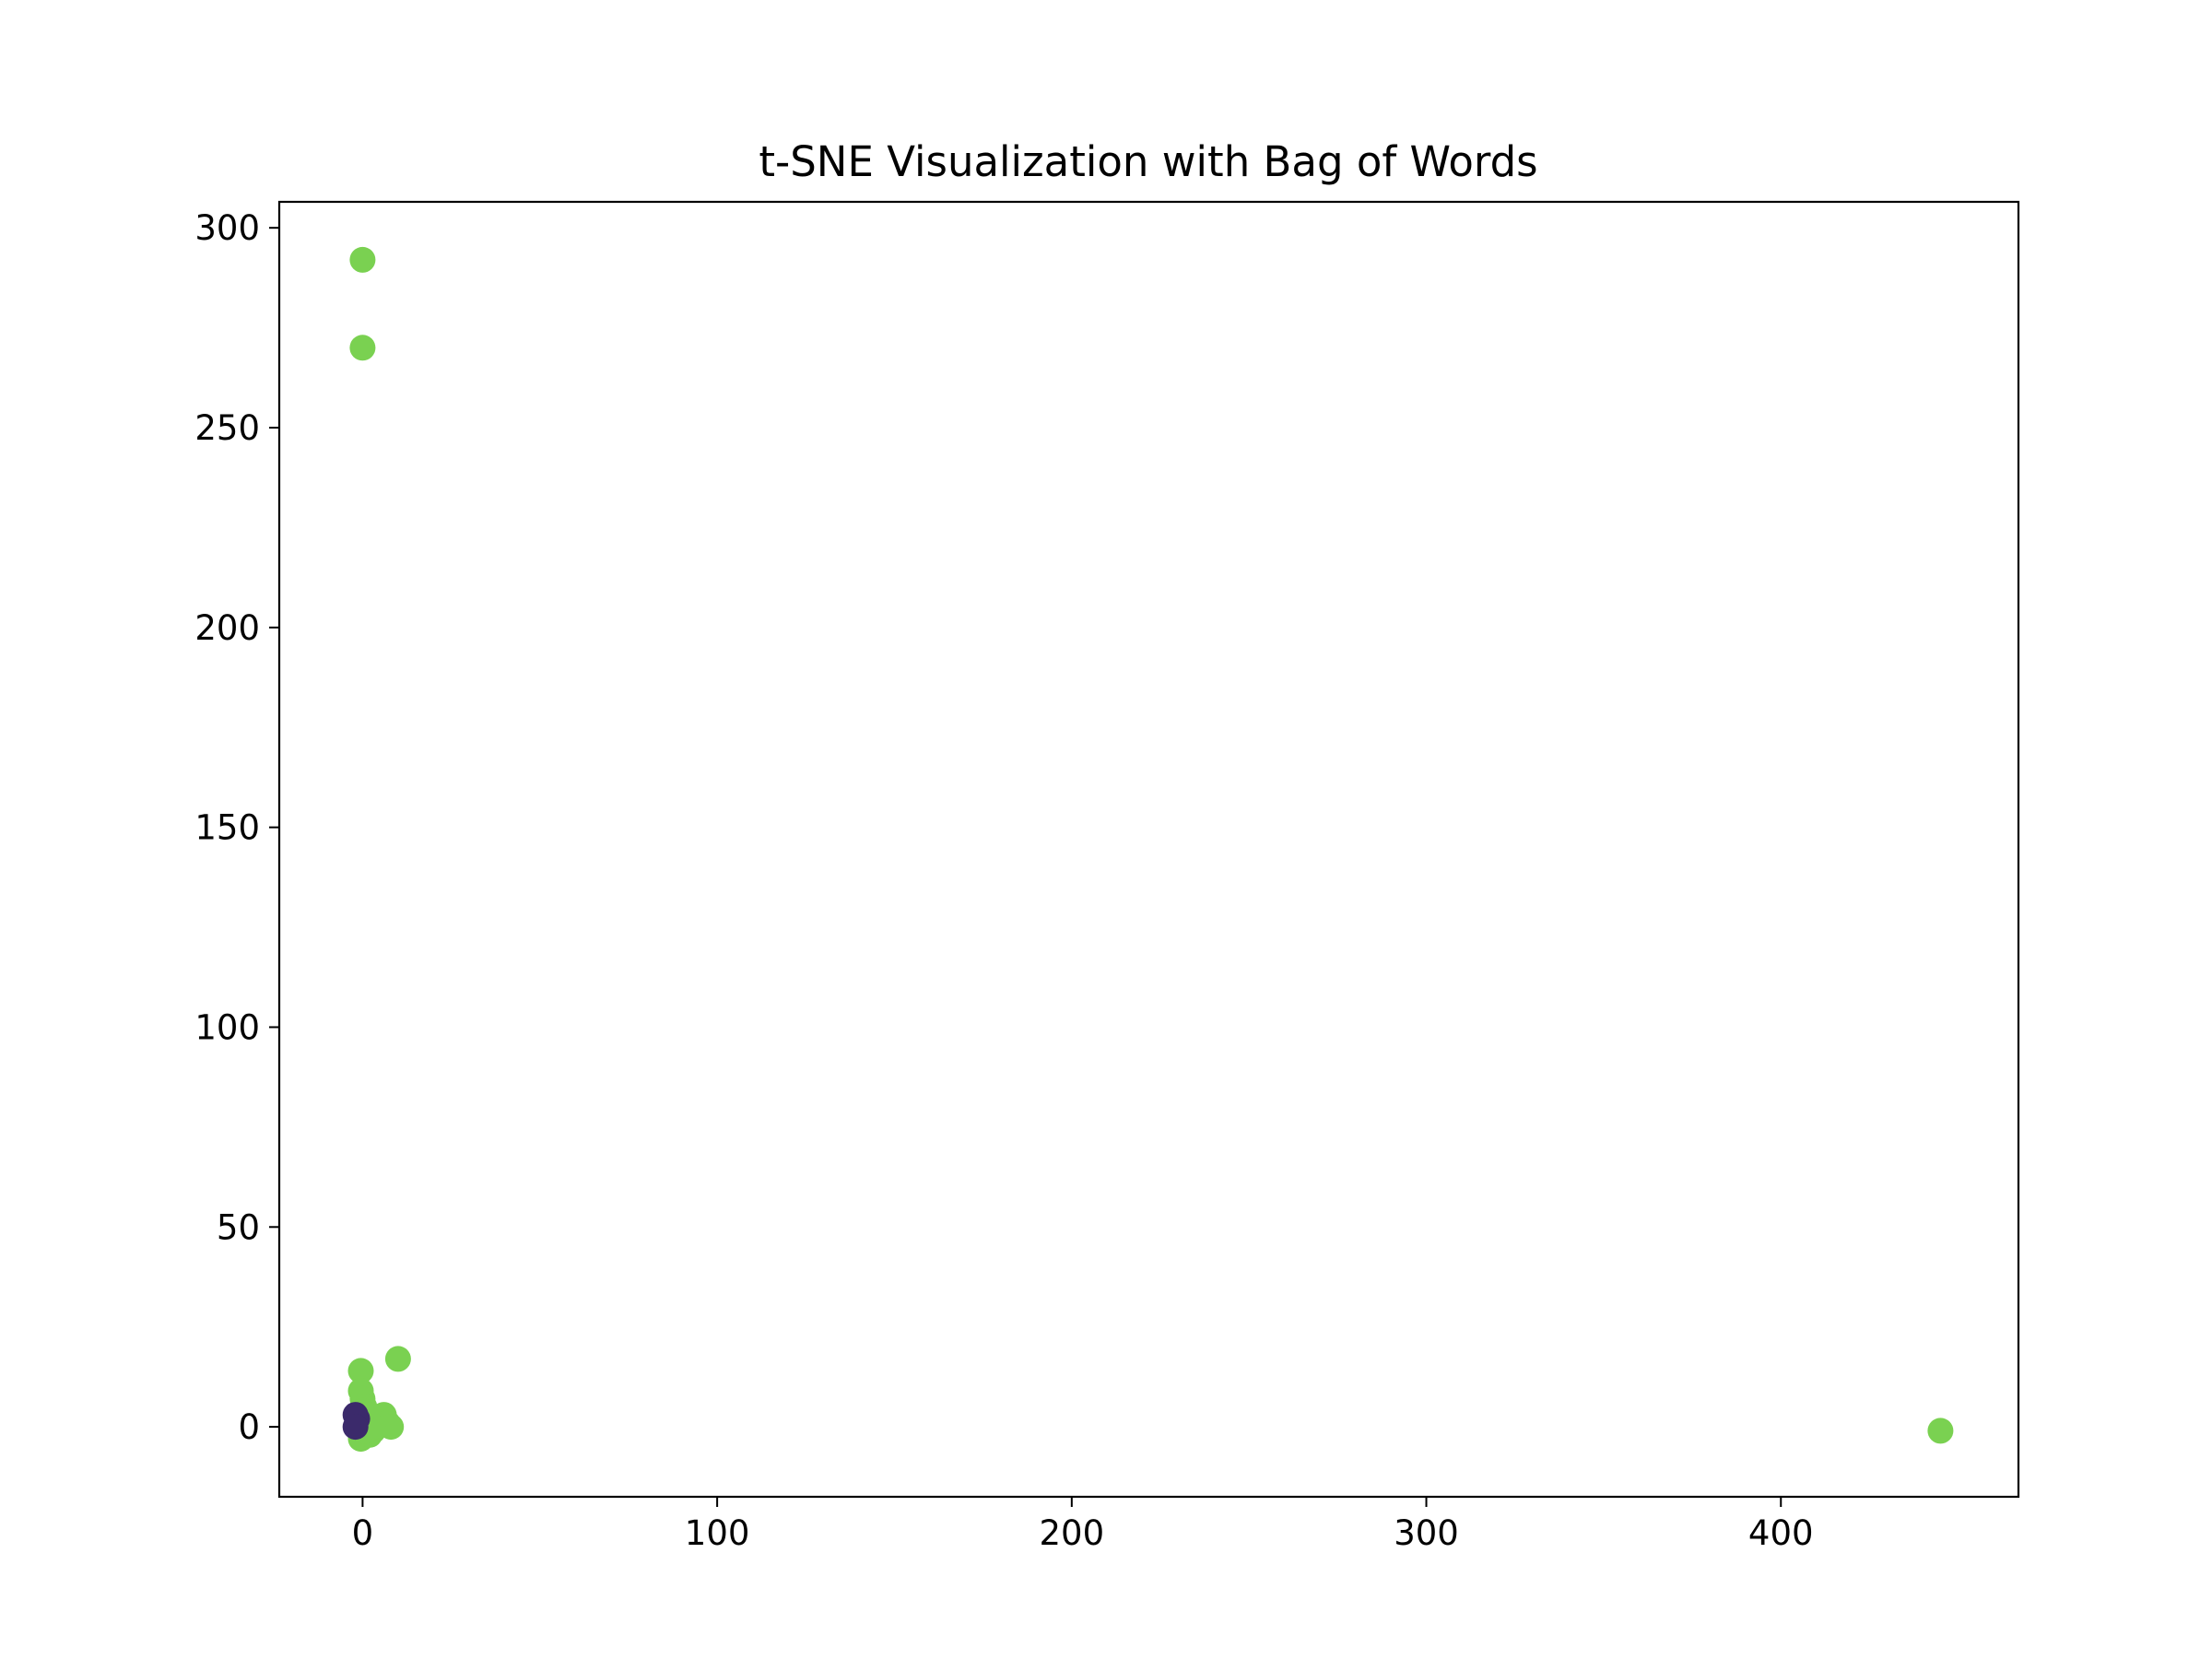 This screenshot has height=1659, width=2212. Describe the element at coordinates (227, 428) in the screenshot. I see `y-tick-label: 250` at that location.